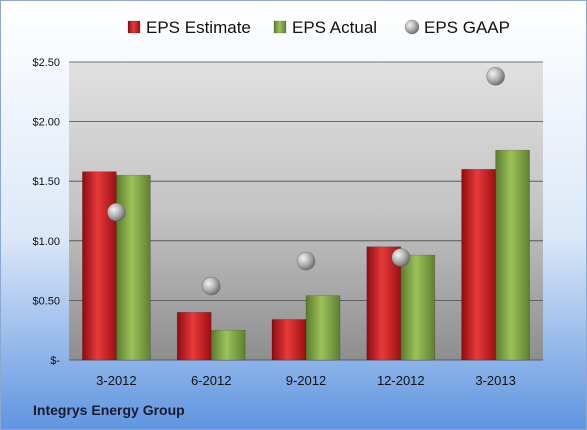 The width and height of the screenshot is (587, 430). What do you see at coordinates (495, 380) in the screenshot?
I see `x-tick-label: 3-2013` at bounding box center [495, 380].